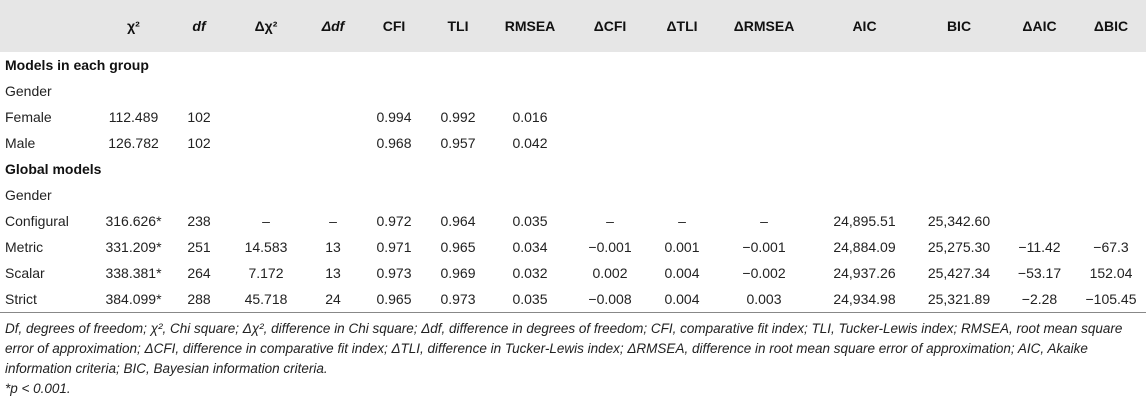 This screenshot has width=1146, height=419. Describe the element at coordinates (959, 247) in the screenshot. I see `table-cell: 25,275.30` at that location.